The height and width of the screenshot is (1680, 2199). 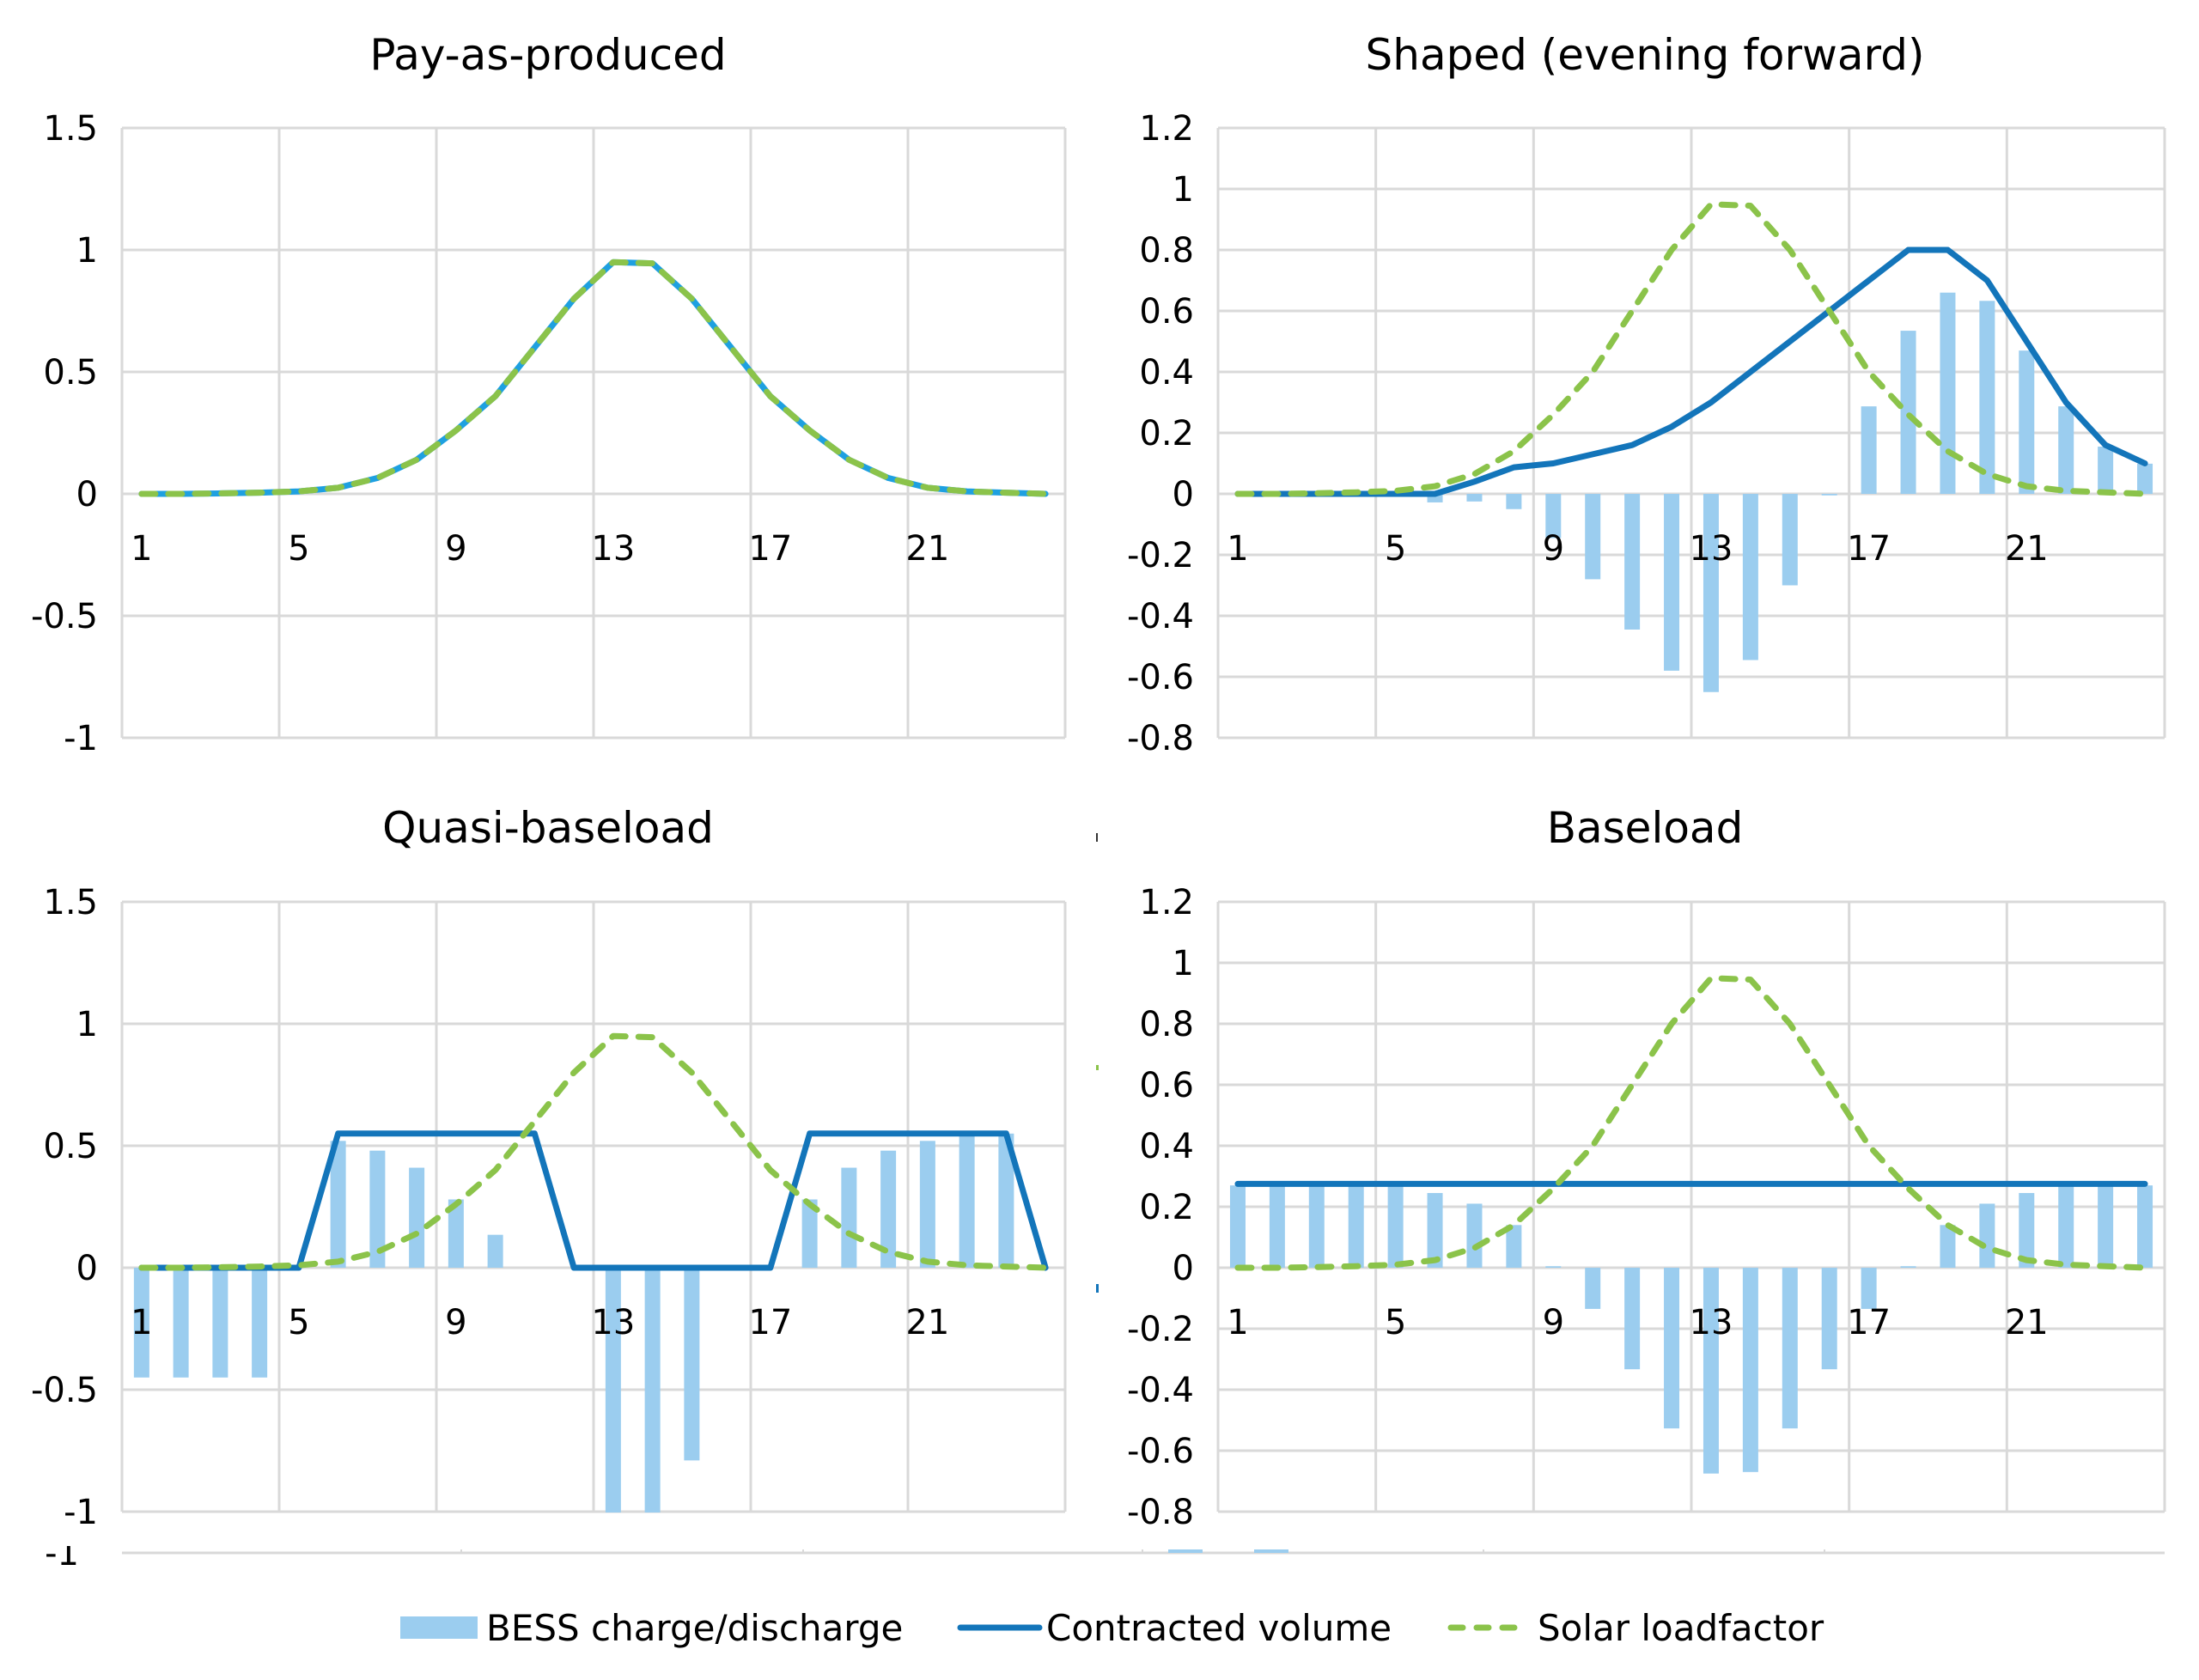 I want to click on y-tick-label: -0.8, so click(x=1160, y=739).